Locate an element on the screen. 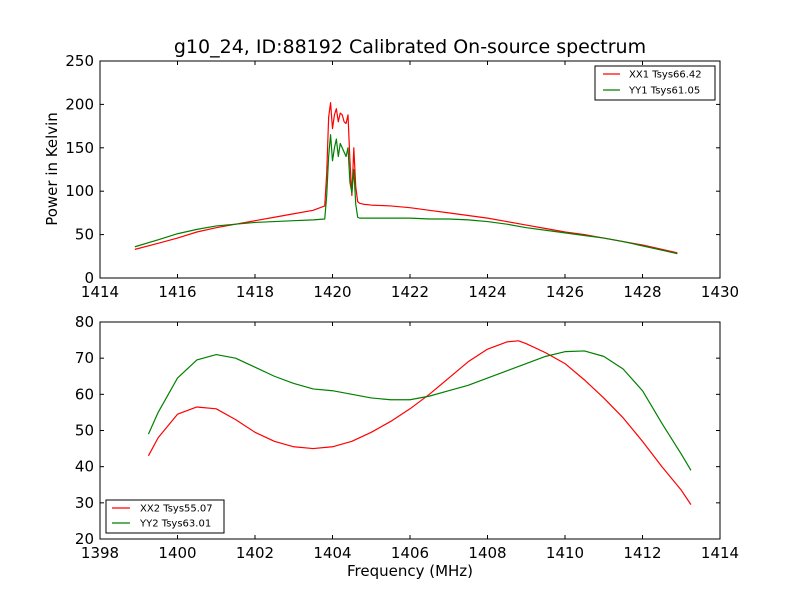  y-tick-label: 60 is located at coordinates (84, 394).